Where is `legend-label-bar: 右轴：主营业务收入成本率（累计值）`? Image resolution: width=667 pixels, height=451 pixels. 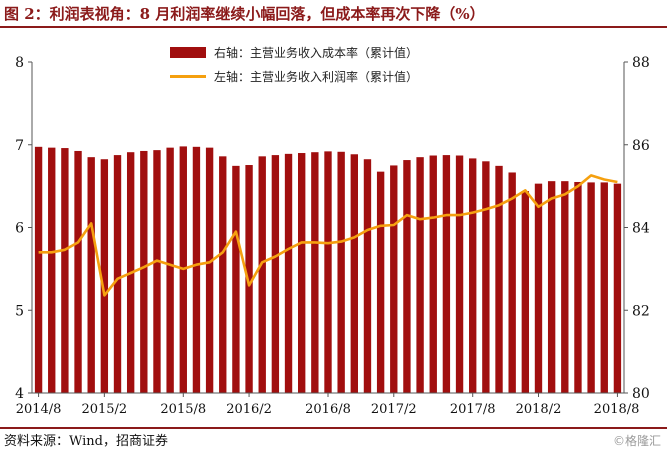
legend-label-bar: 右轴：主营业务收入成本率（累计值） is located at coordinates (316, 52).